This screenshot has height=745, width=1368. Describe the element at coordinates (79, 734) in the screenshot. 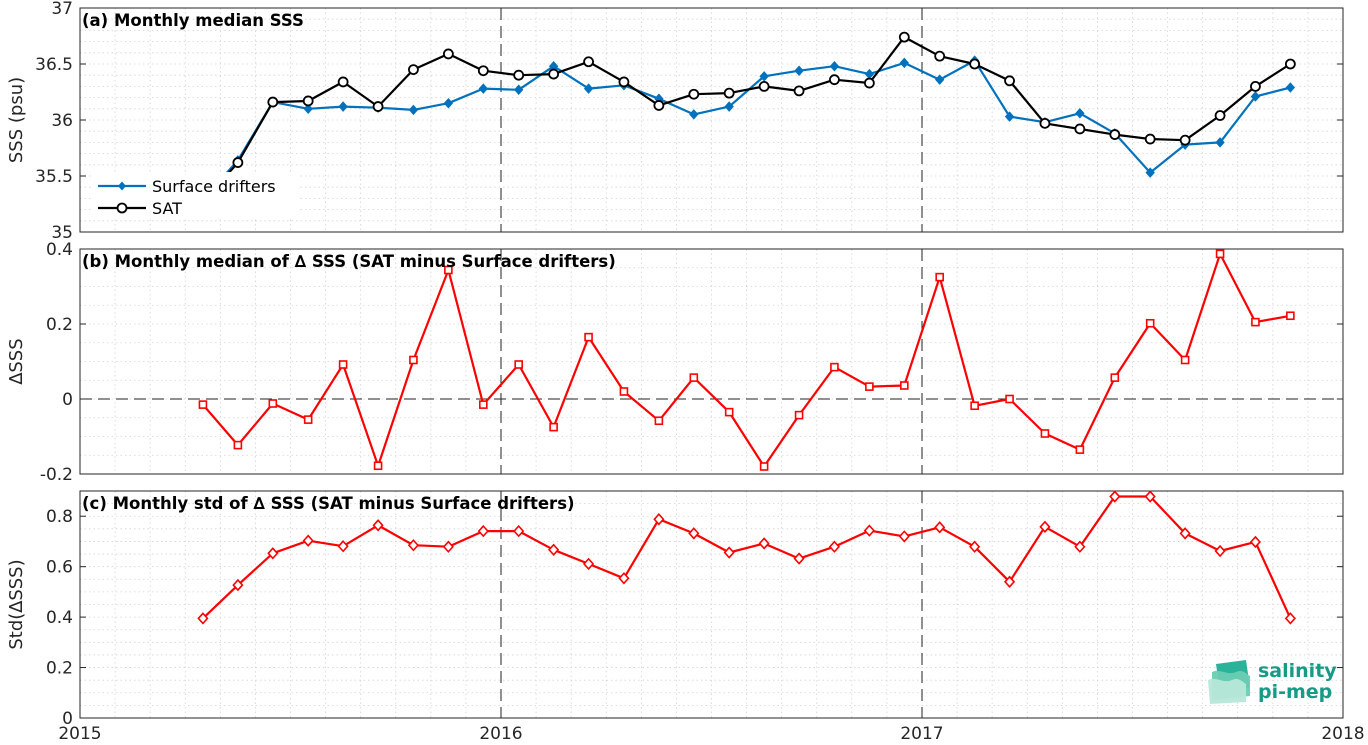

I see `x-tick-2015: 2015` at that location.